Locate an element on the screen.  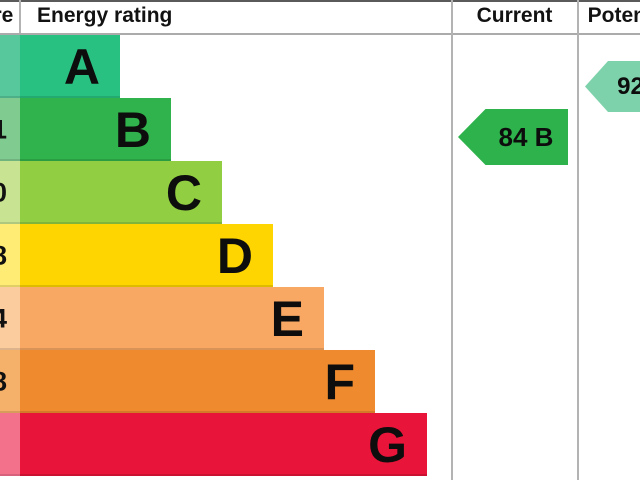
band-row-e: 39-54 E is located at coordinates (320, 318).